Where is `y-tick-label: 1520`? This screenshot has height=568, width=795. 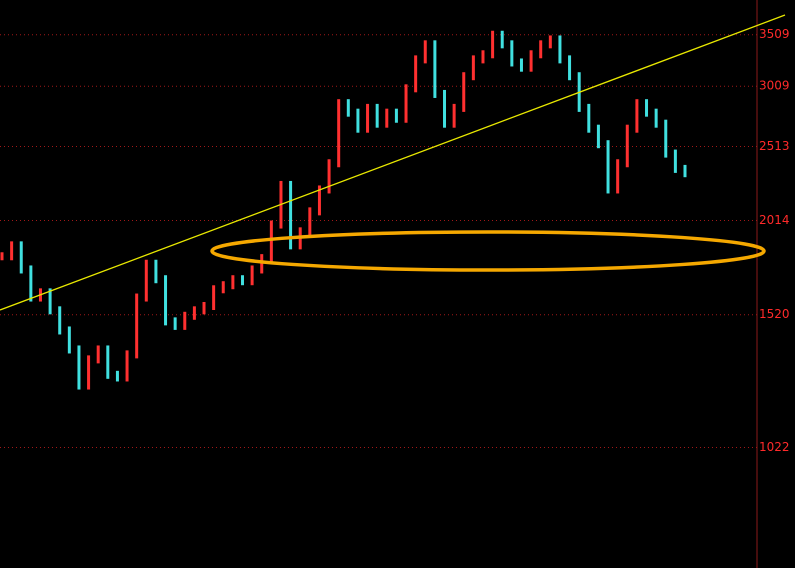 y-tick-label: 1520 is located at coordinates (774, 314).